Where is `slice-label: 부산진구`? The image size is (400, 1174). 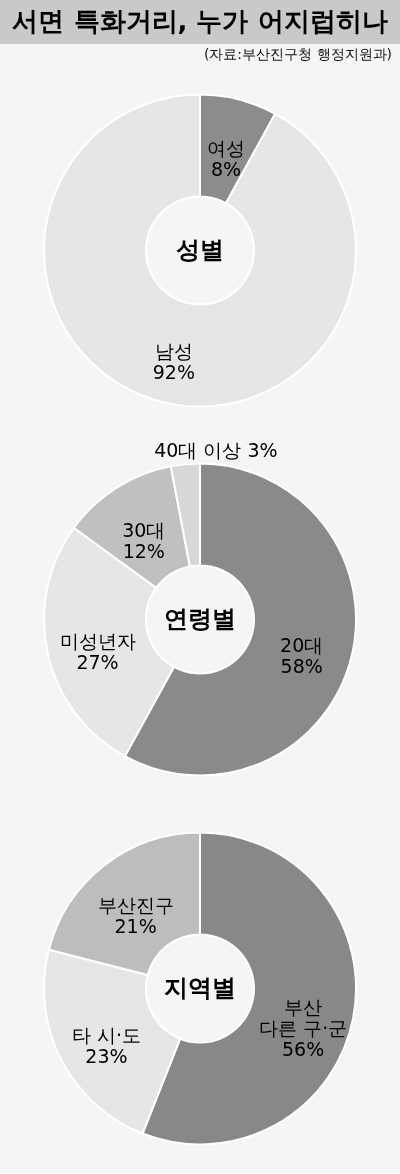
slice-label: 부산진구 is located at coordinates (135, 904).